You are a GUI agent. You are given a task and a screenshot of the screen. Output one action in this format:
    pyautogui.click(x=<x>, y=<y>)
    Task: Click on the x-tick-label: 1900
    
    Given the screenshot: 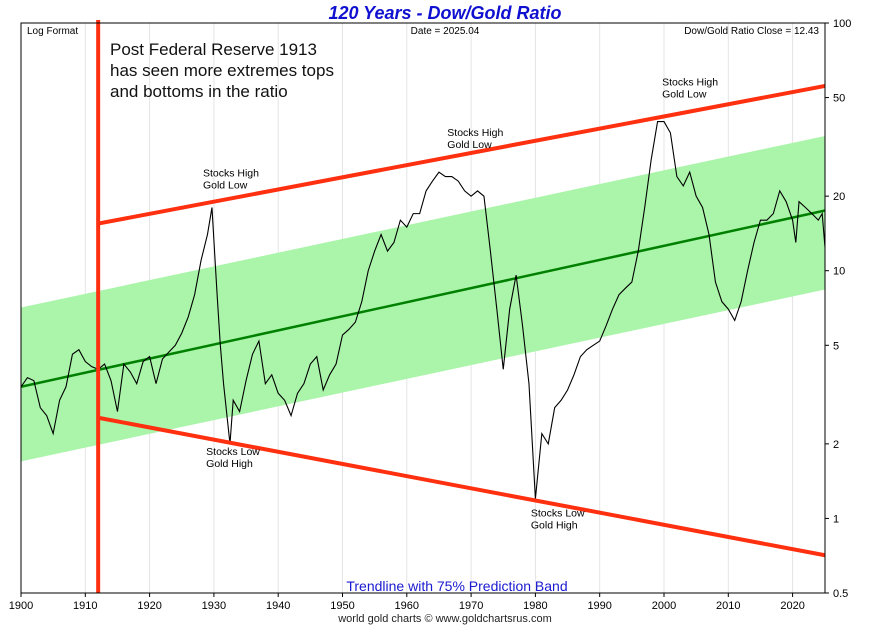 What is the action you would take?
    pyautogui.click(x=21, y=606)
    